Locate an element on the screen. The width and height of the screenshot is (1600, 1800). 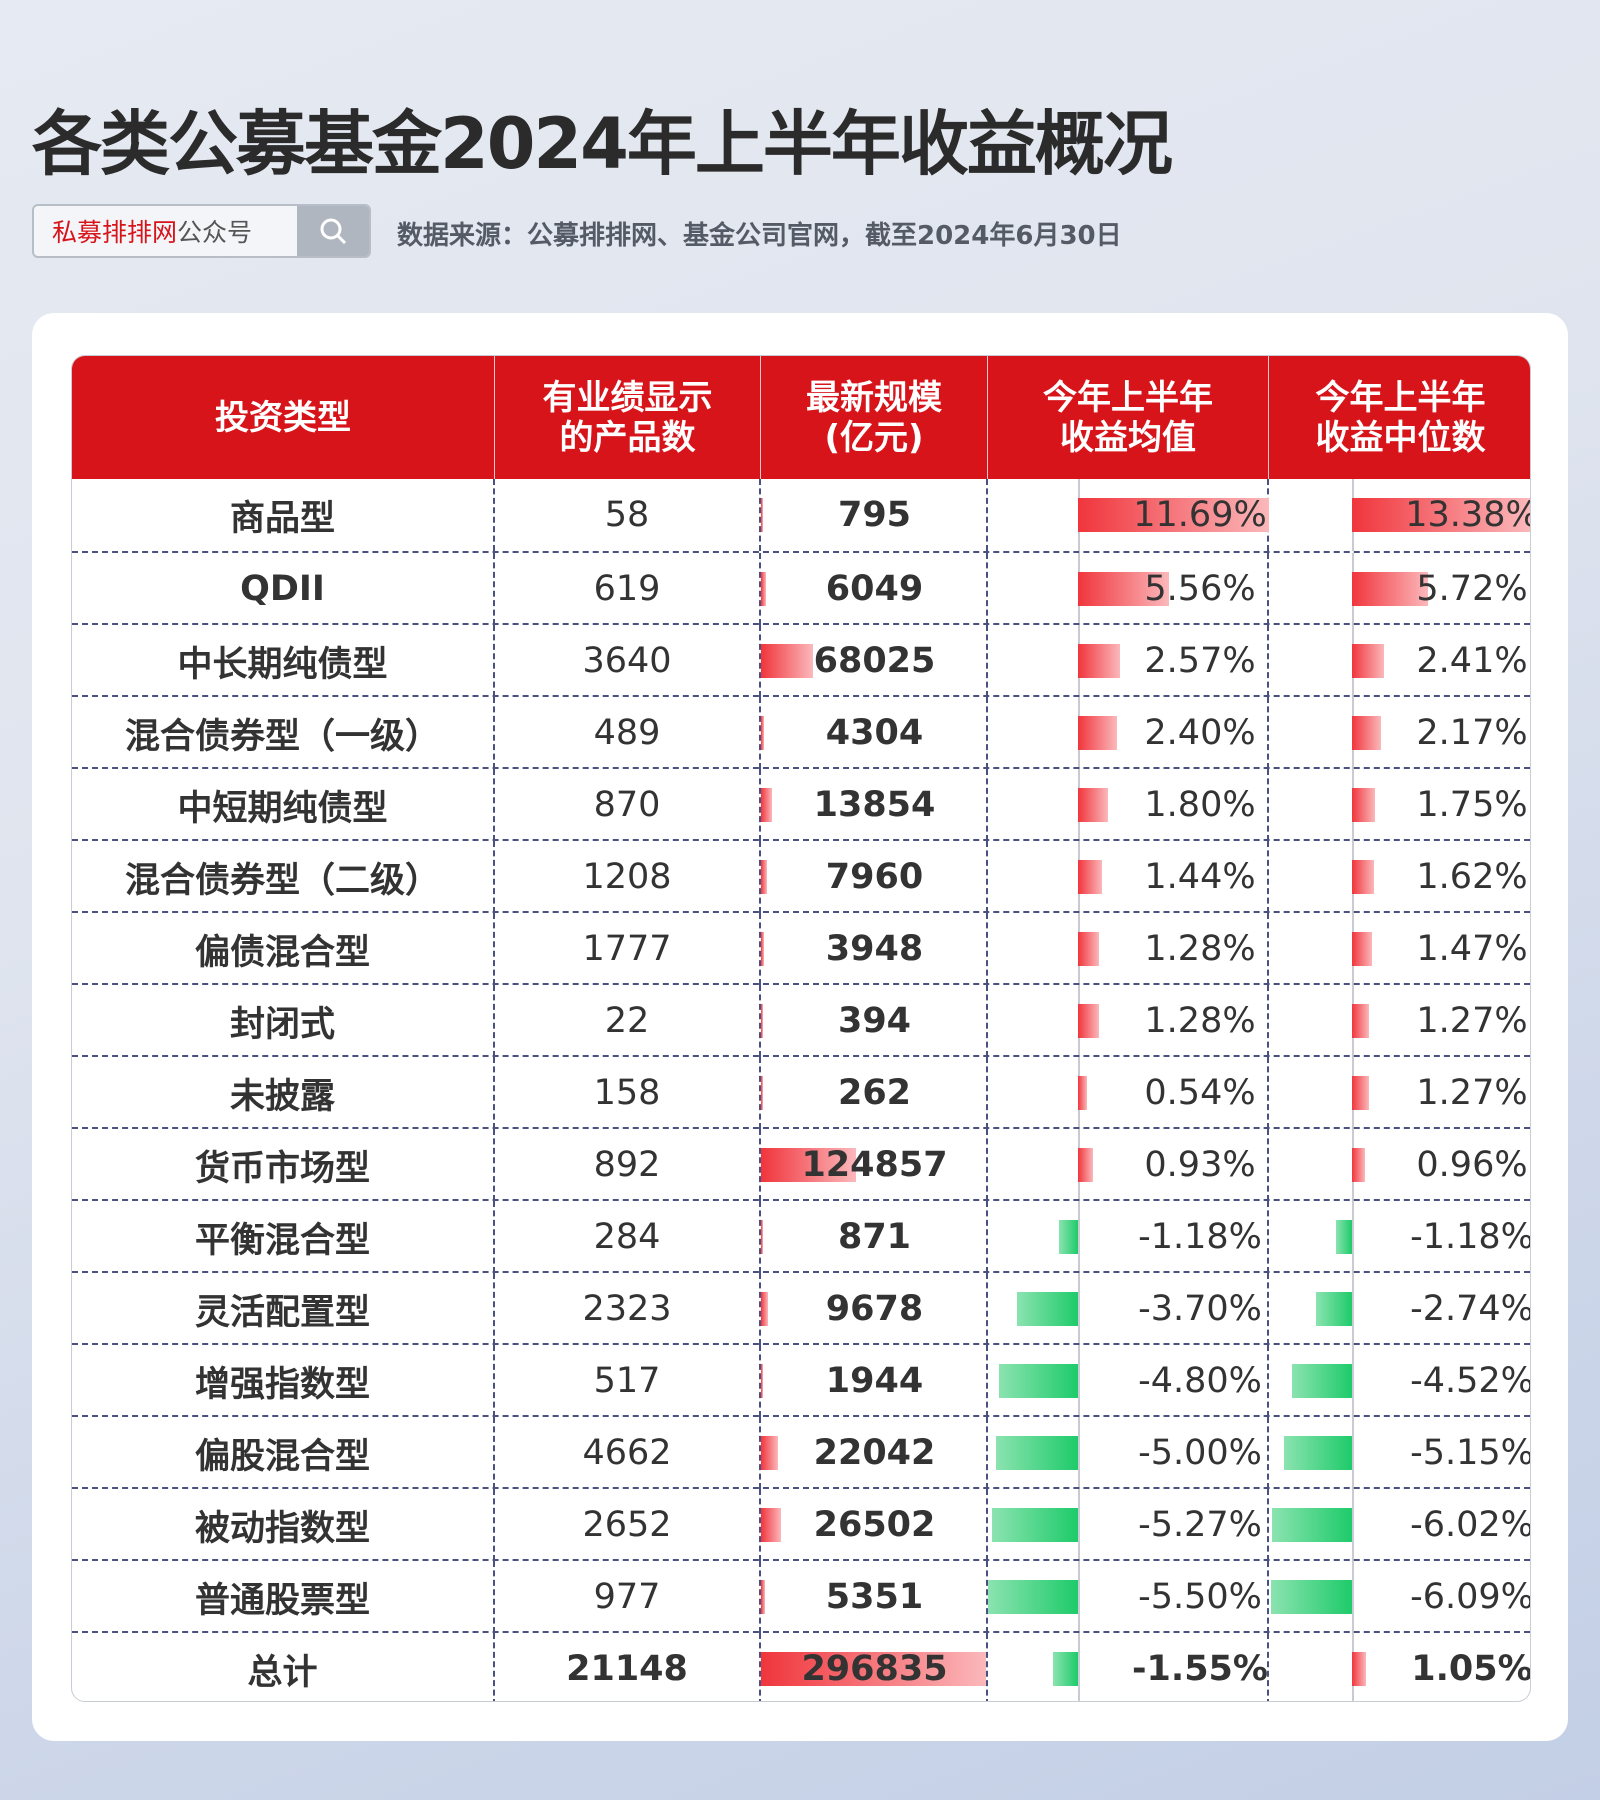
cell-type: 中短期纯债型 is located at coordinates (283, 805).